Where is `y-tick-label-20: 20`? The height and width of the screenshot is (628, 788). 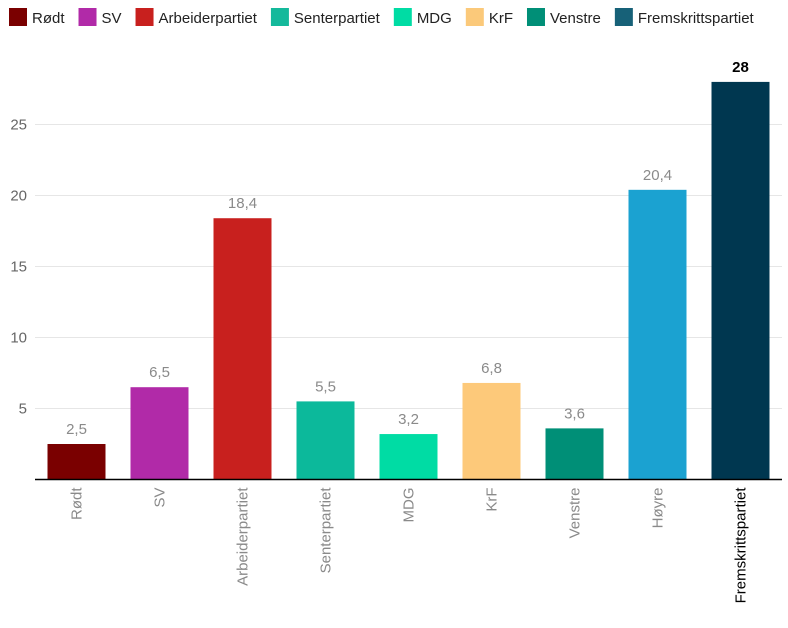
y-tick-label-20: 20 is located at coordinates (18, 196).